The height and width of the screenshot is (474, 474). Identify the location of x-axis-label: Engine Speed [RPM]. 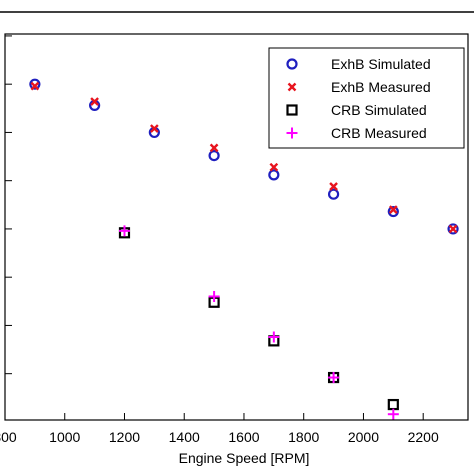
(244, 458).